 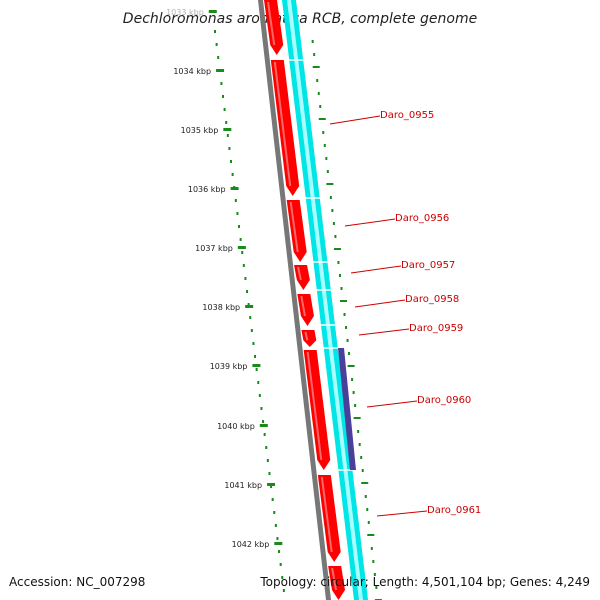 I want to click on tick-label: 1041 kbp, so click(x=243, y=485).